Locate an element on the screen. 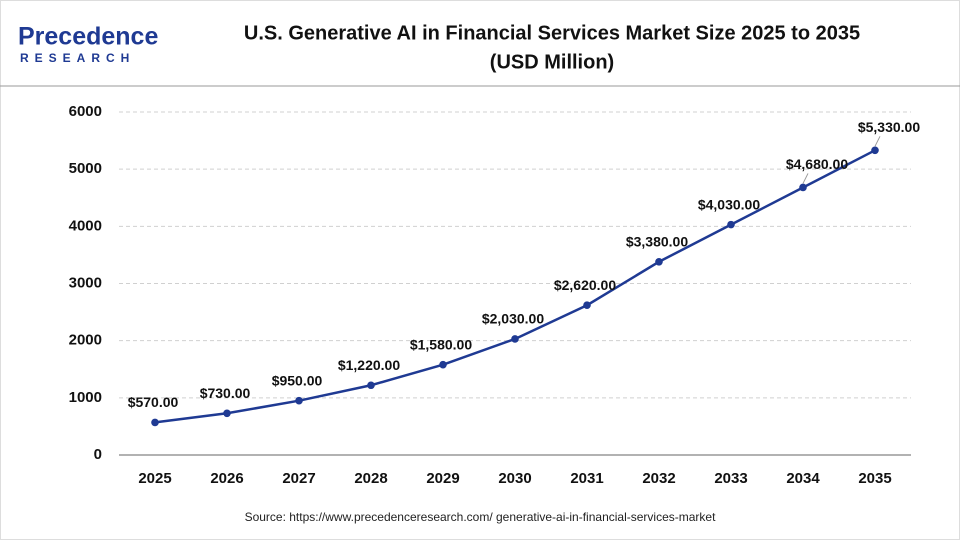 This screenshot has width=960, height=545. data-label: $1,580.00 is located at coordinates (441, 344).